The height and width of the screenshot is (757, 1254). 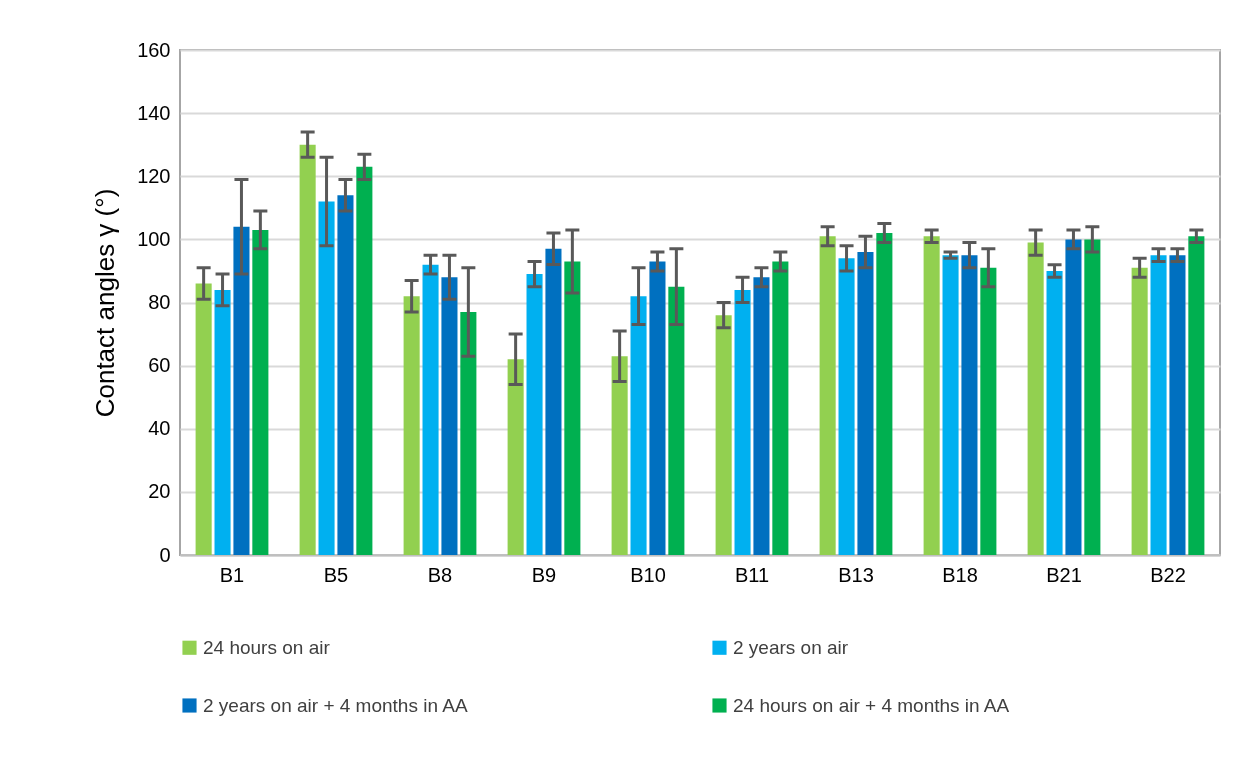 I want to click on x-tick-label: B18, so click(x=960, y=574).